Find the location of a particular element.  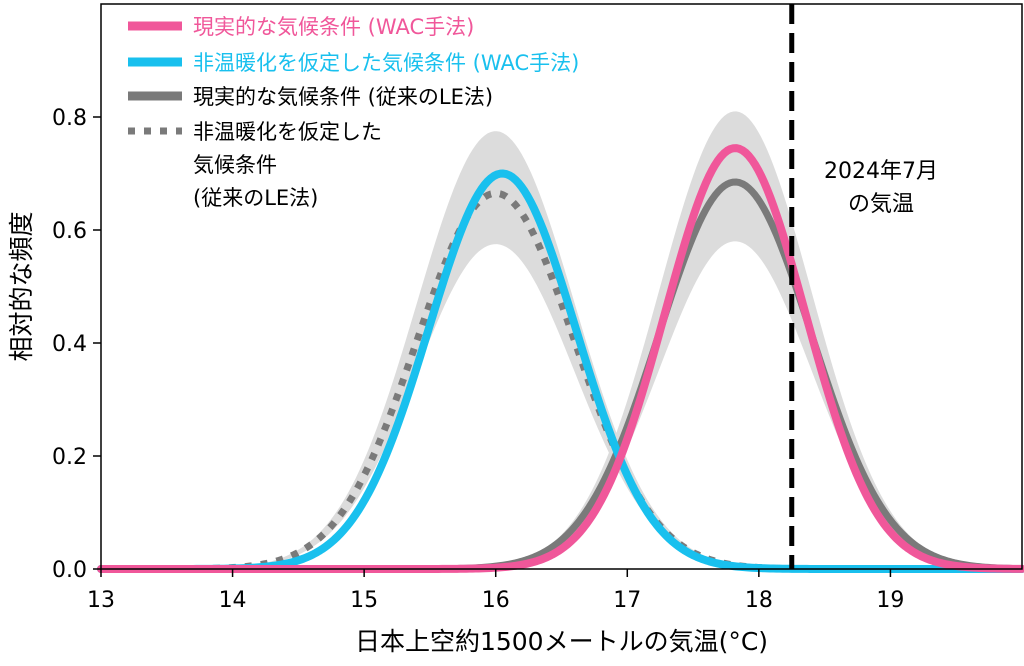

x-tick-label: 19 is located at coordinates (890, 600).